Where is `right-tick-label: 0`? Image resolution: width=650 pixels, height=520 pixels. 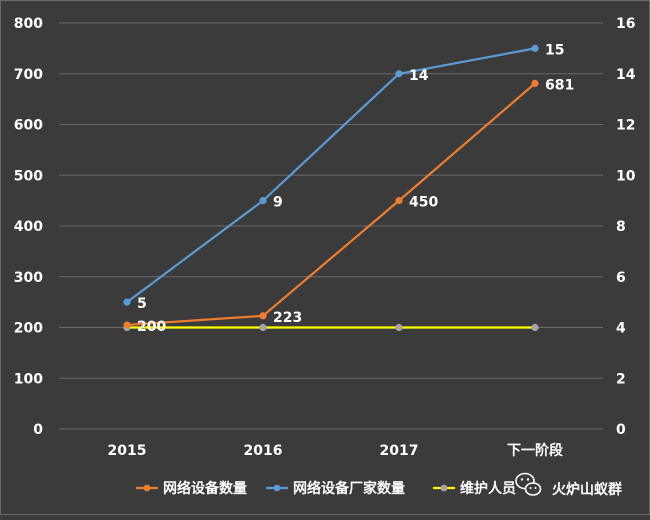
right-tick-label: 0 is located at coordinates (621, 430).